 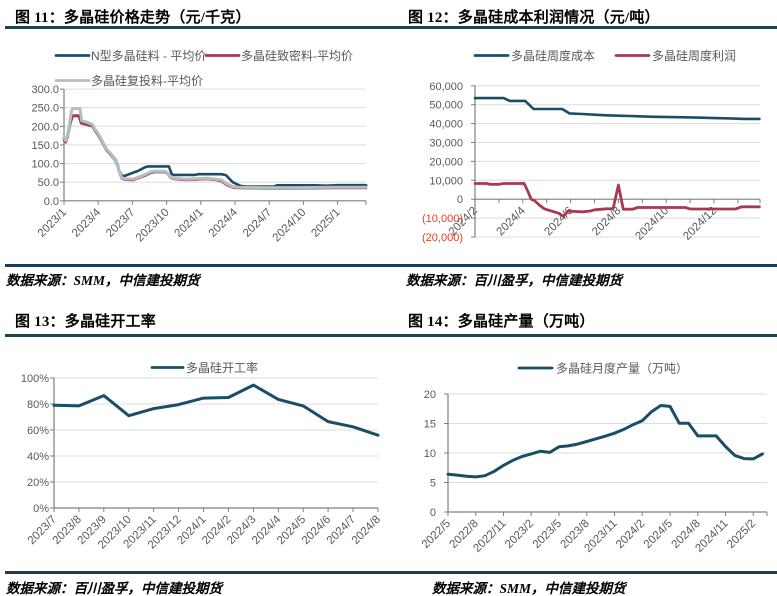 I want to click on svg-text: 2022/5, so click(x=436, y=534).